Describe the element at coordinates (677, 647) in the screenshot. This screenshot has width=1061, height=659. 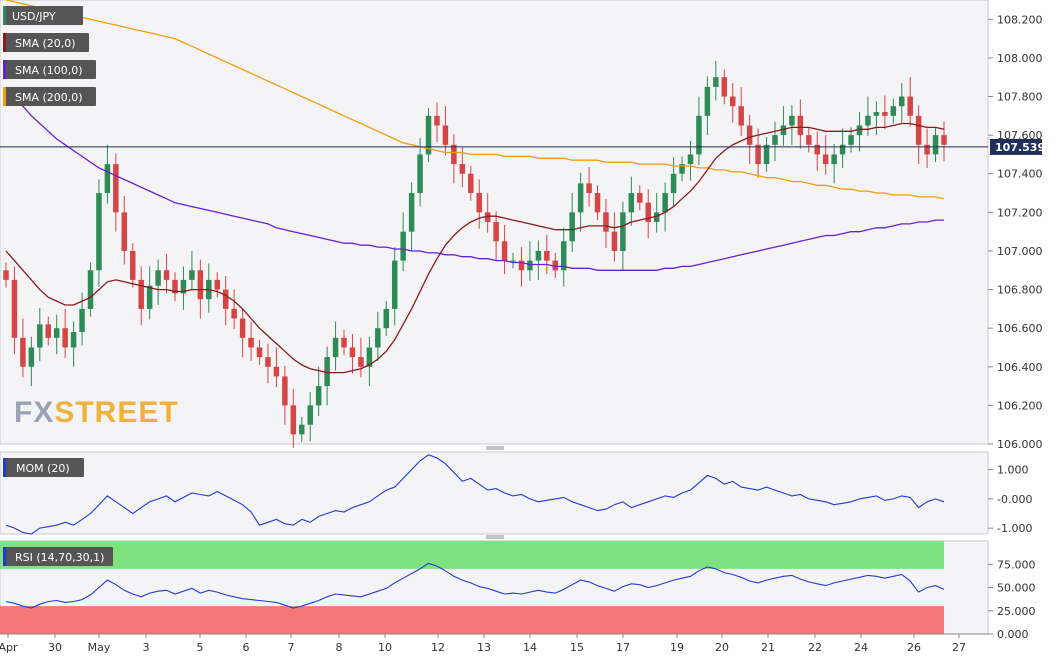
I see `x-tick-label: 19` at that location.